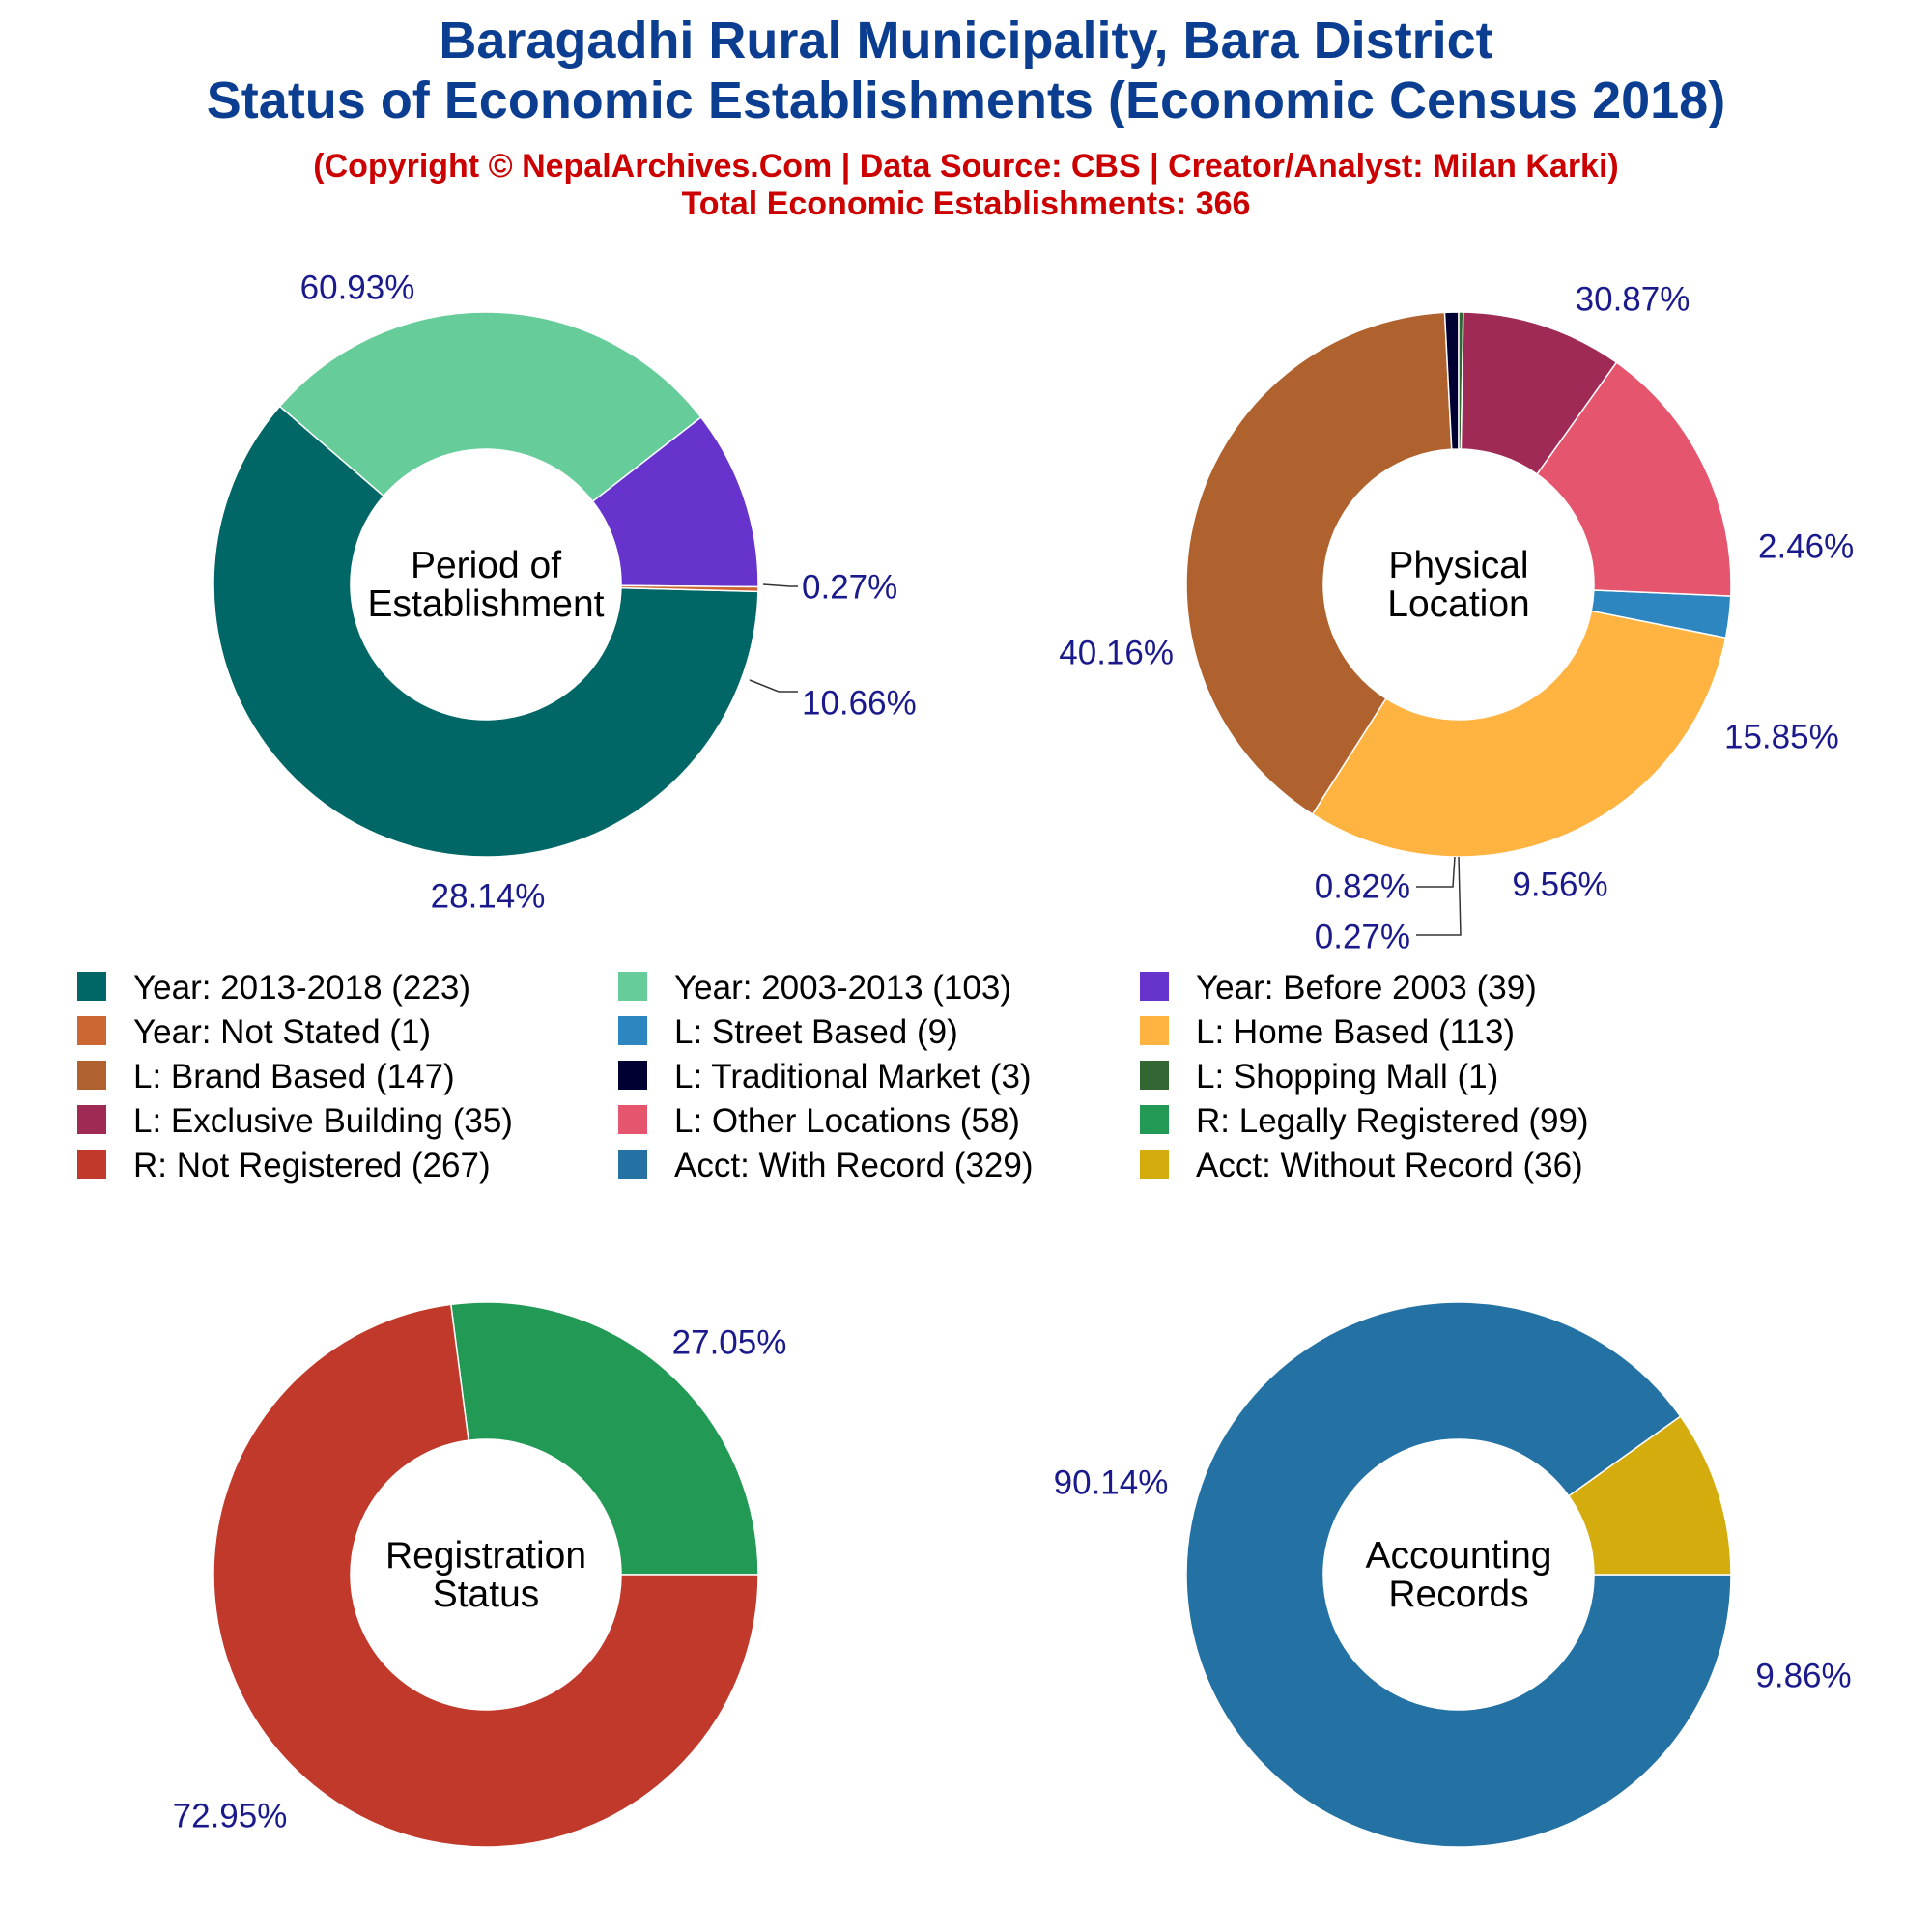 This screenshot has width=1932, height=1932. I want to click on legend-label: L: Brand Based (147), so click(294, 1076).